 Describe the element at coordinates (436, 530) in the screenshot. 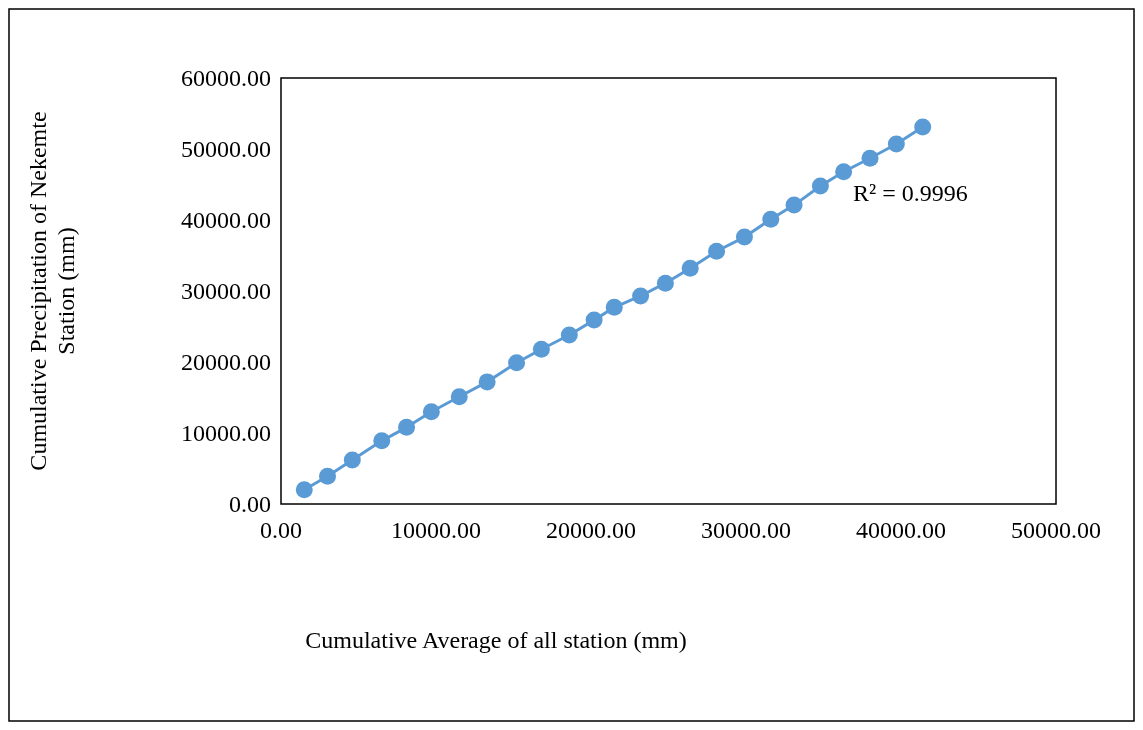

I see `x-tick-label: 10000.00` at that location.